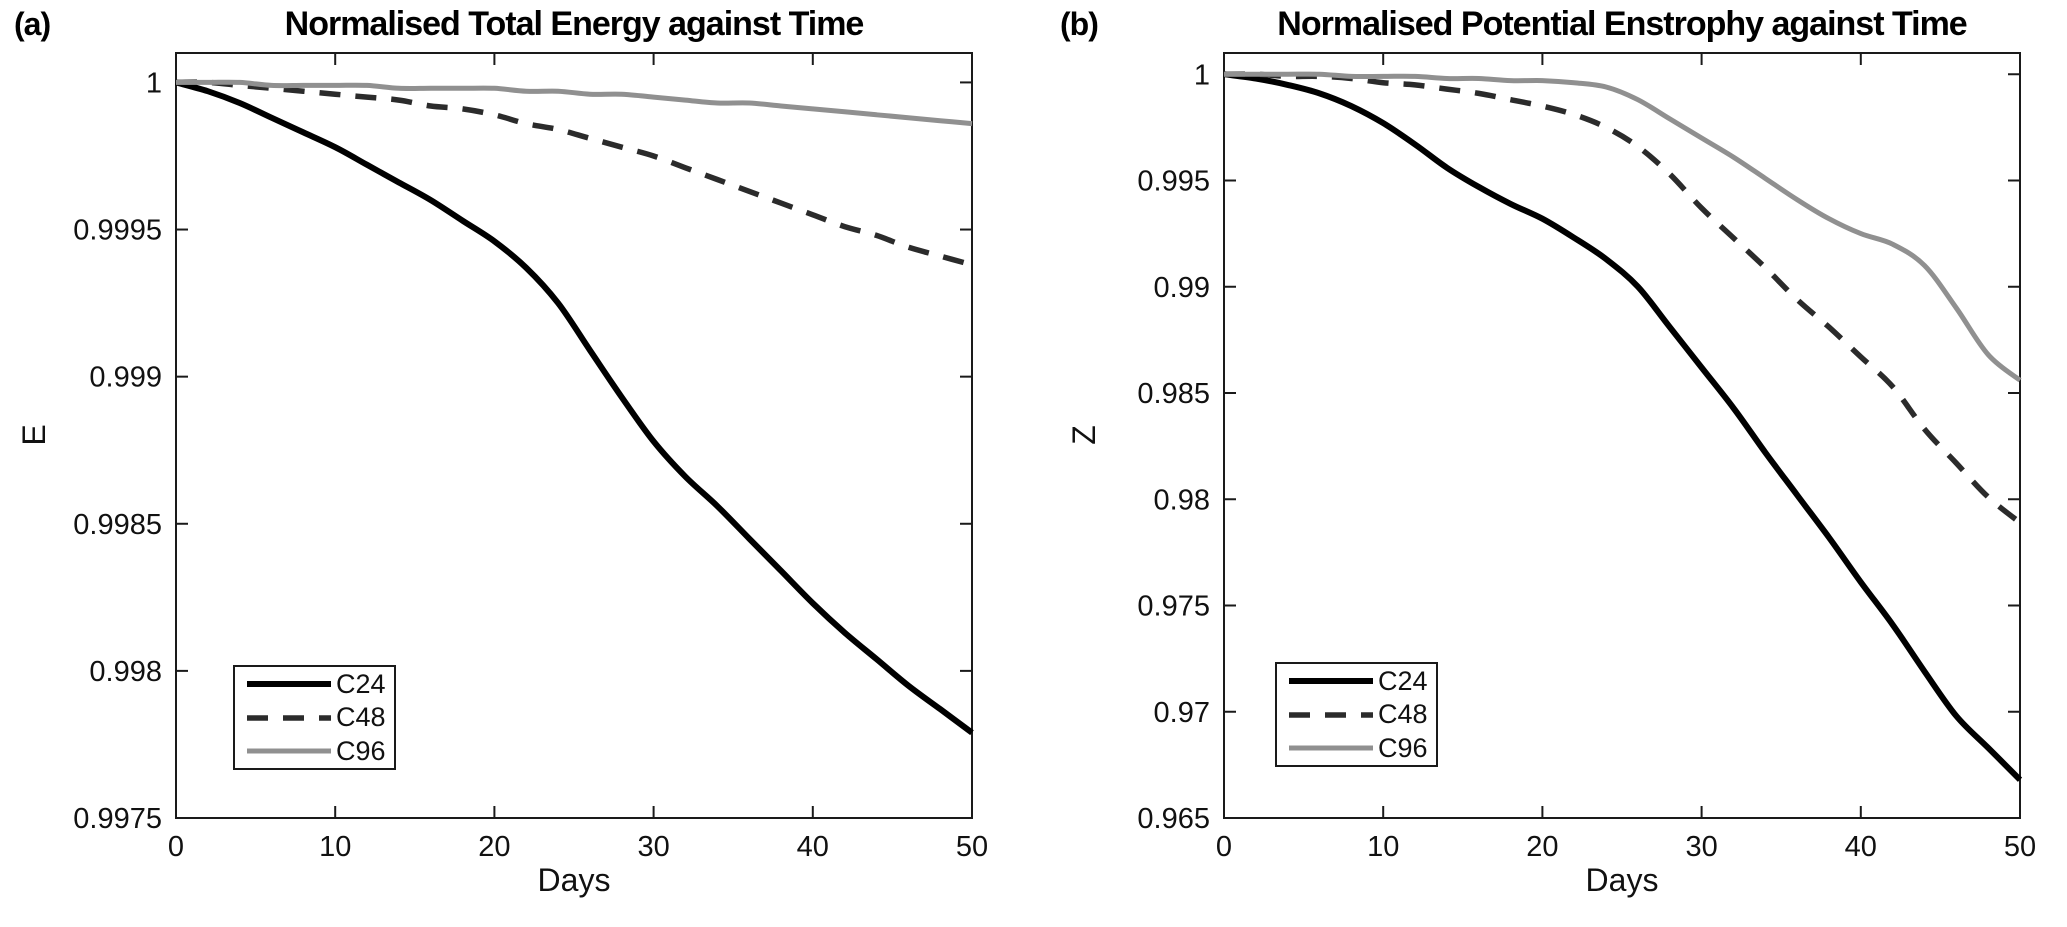 This screenshot has height=927, width=2067. Describe the element at coordinates (125, 378) in the screenshot. I see `y-tick-label: 0.999` at that location.